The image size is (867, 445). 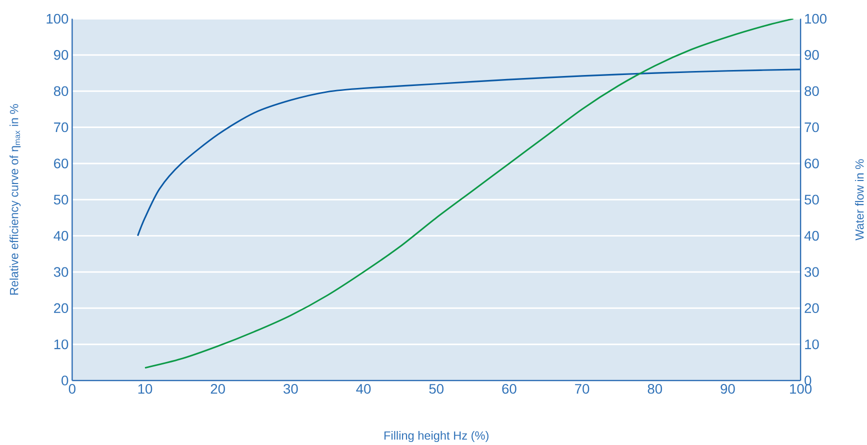 I want to click on y2-tick-label: 60, so click(x=811, y=163).